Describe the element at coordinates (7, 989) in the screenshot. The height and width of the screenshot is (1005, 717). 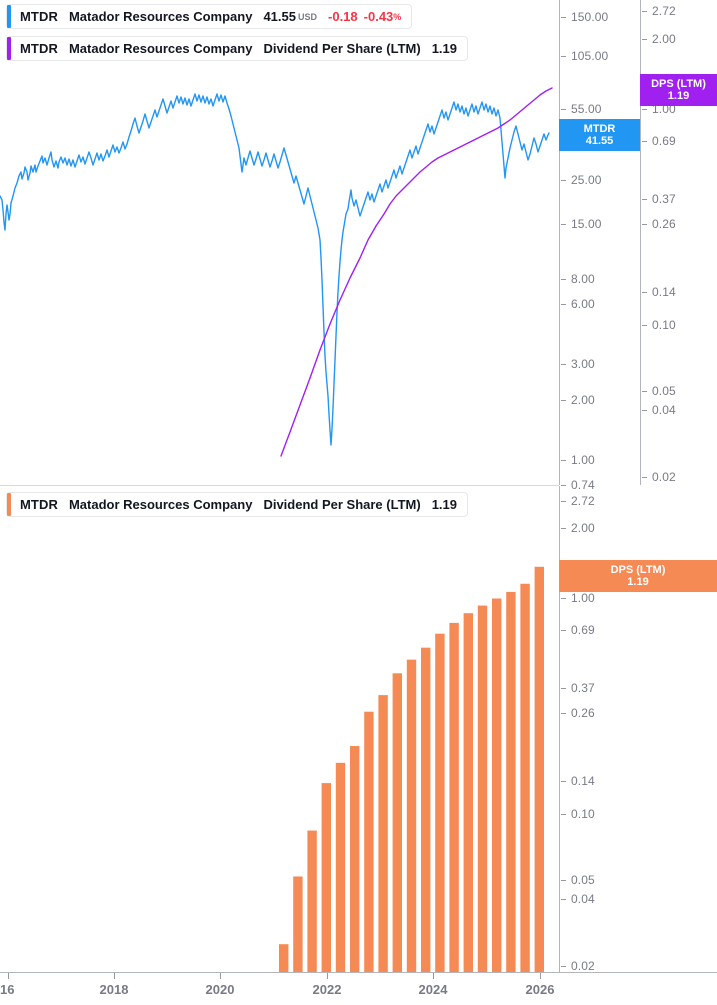
I see `time-axis-label: 16` at that location.